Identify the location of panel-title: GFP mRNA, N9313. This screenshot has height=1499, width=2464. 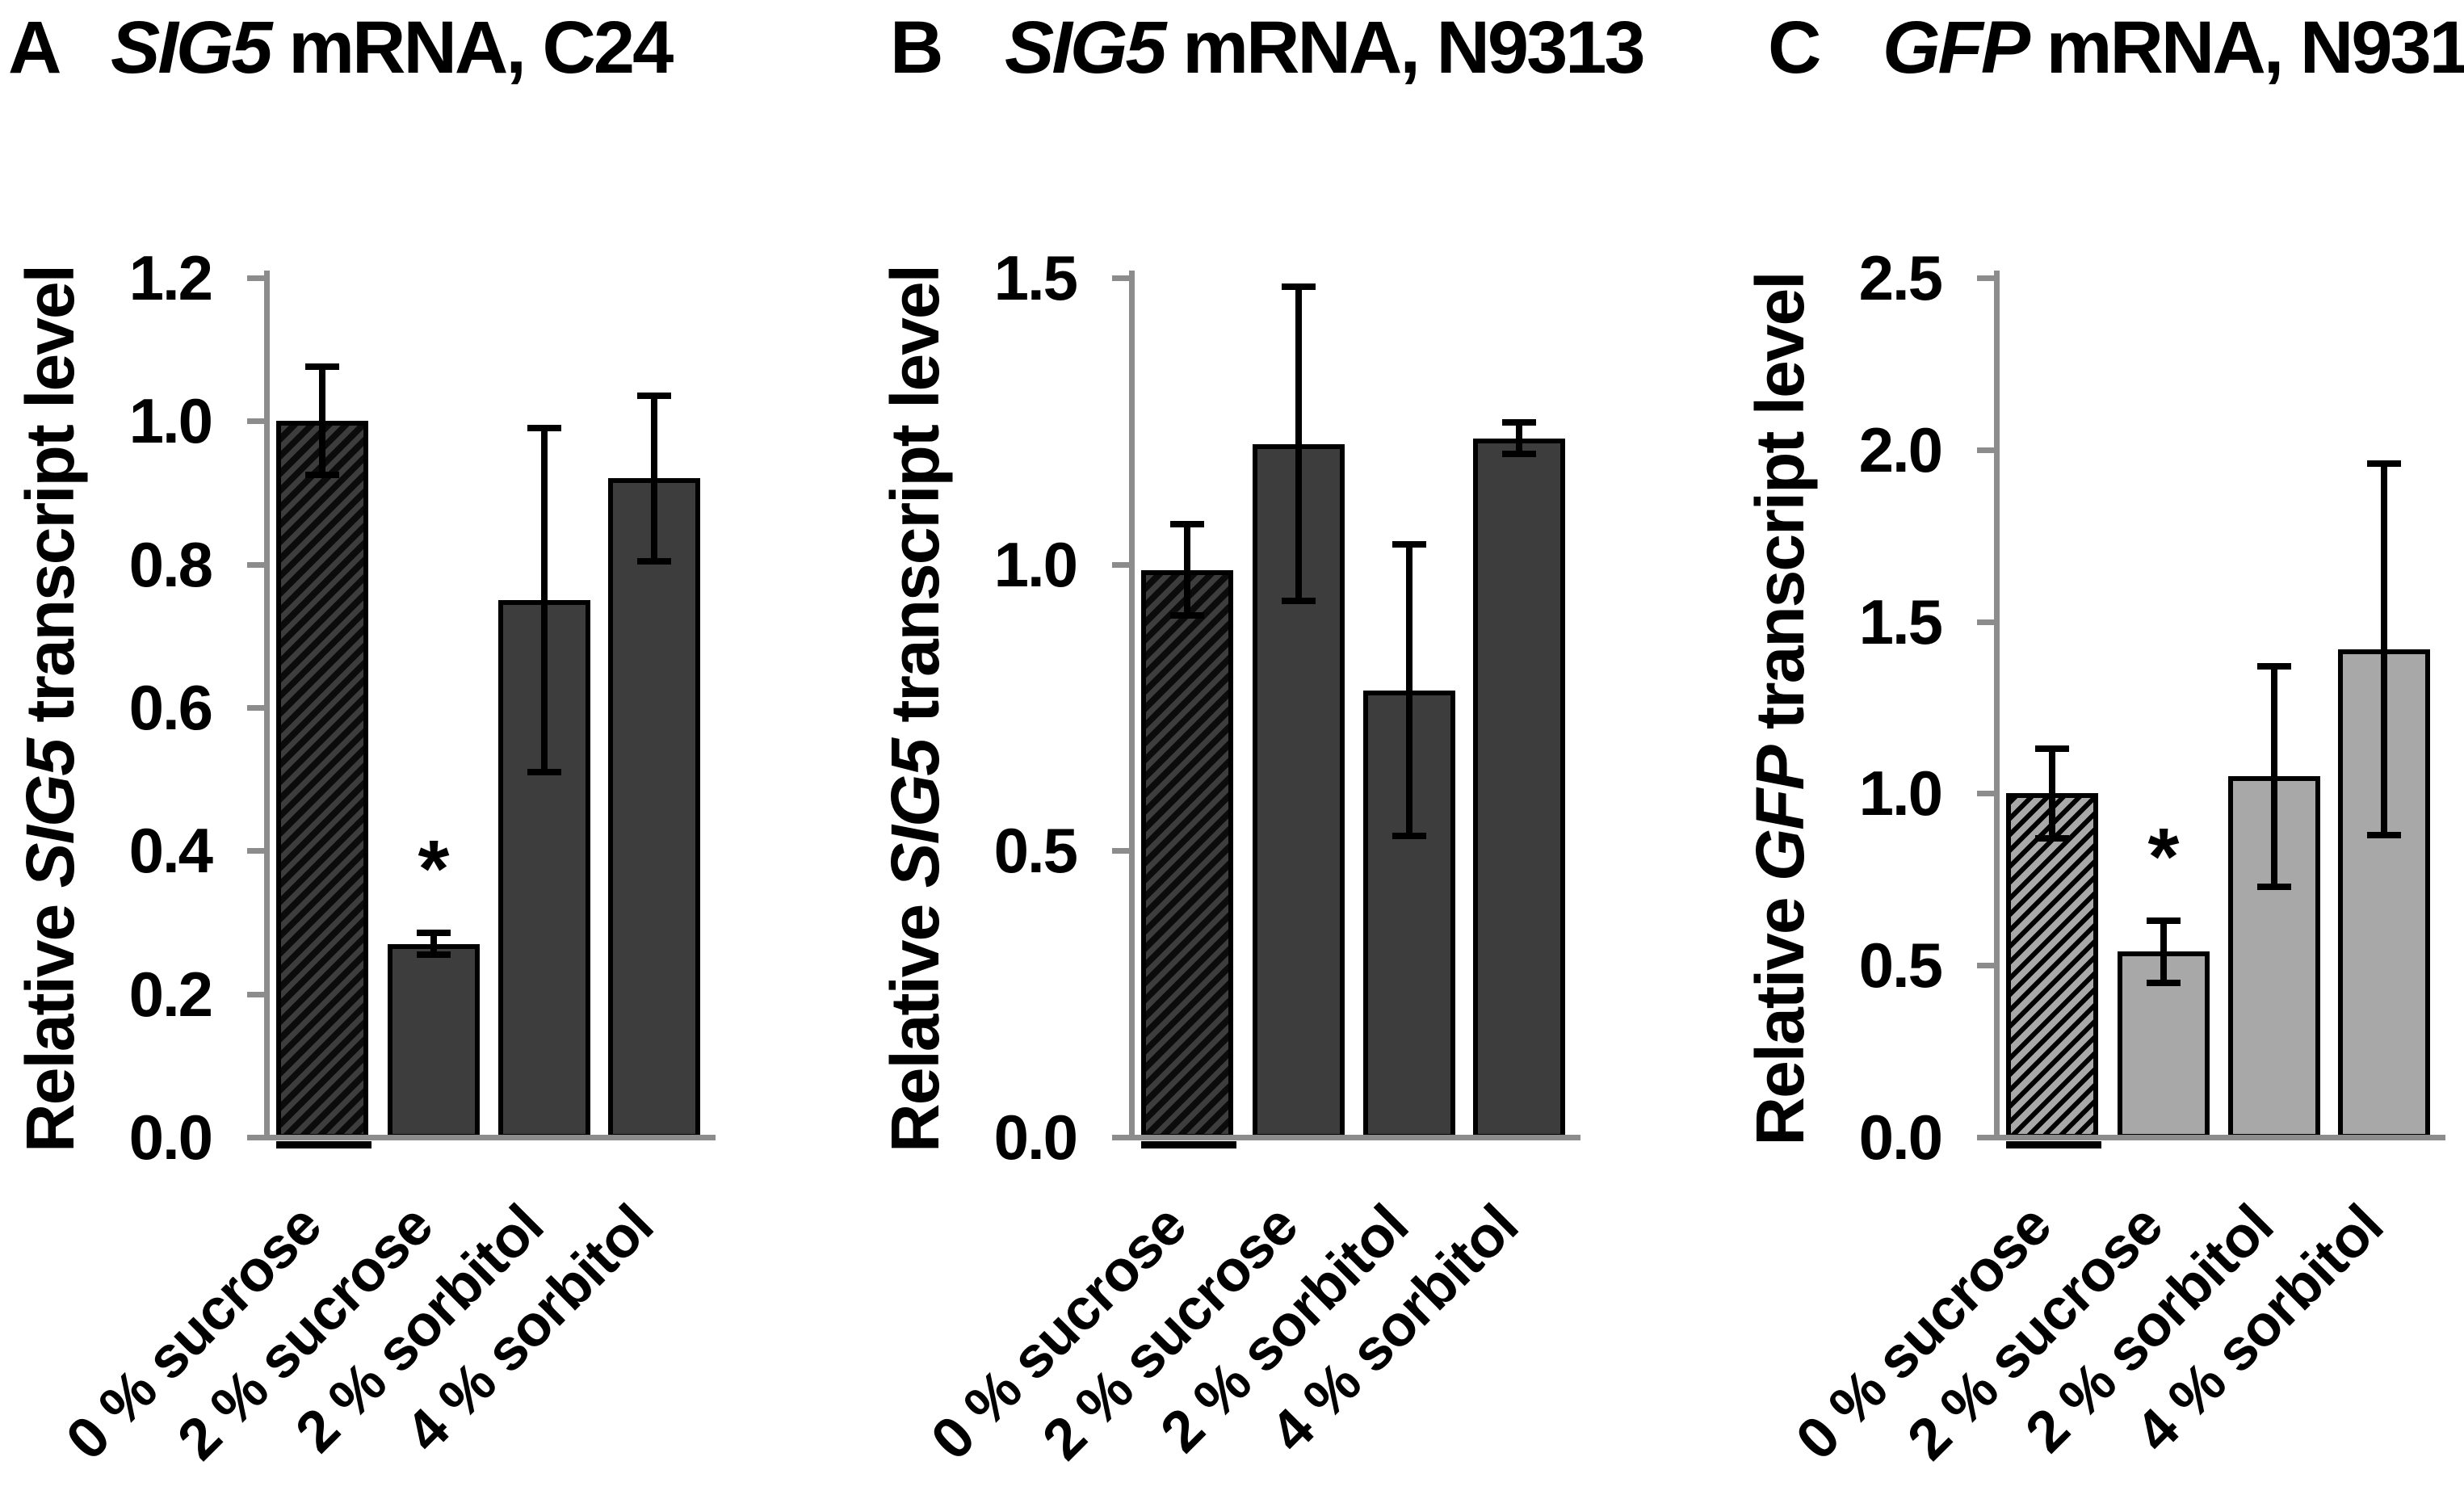
(2173, 48).